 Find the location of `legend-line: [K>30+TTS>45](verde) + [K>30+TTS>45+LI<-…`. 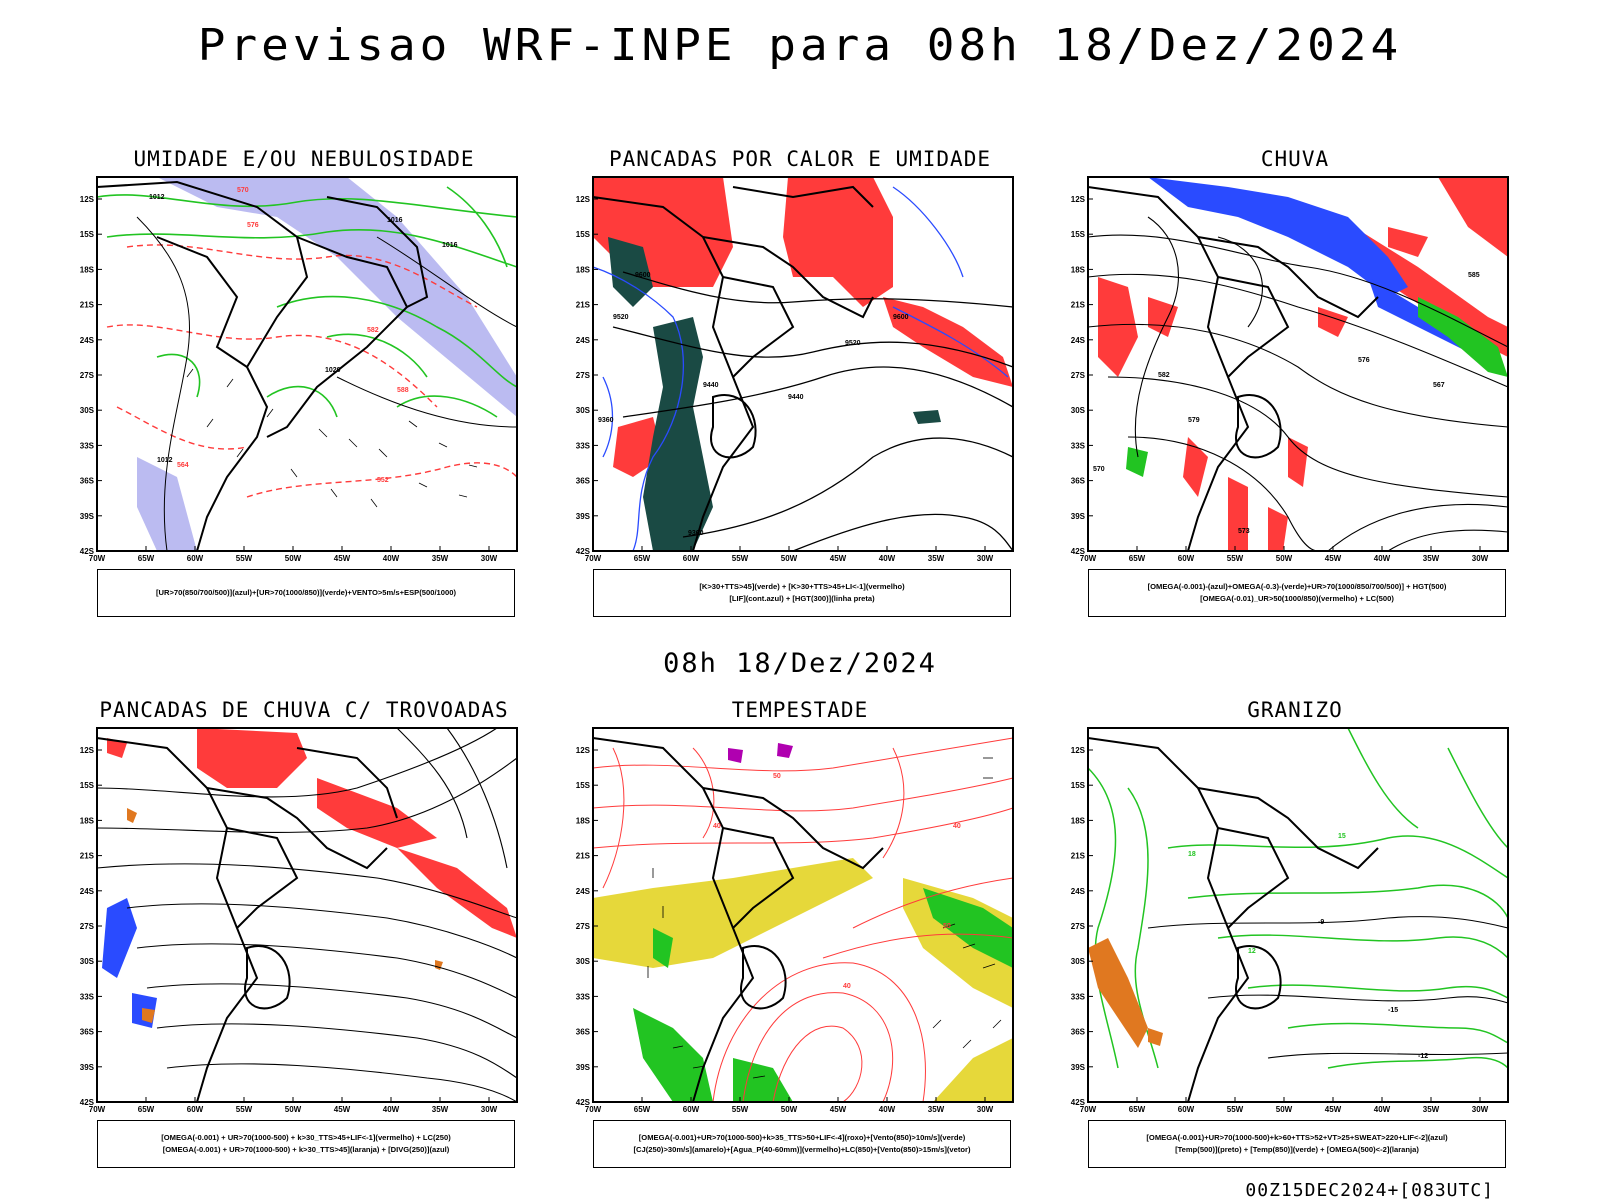

legend-line: [K>30+TTS>45](verde) + [K>30+TTS>45+LI<-… is located at coordinates (802, 586).